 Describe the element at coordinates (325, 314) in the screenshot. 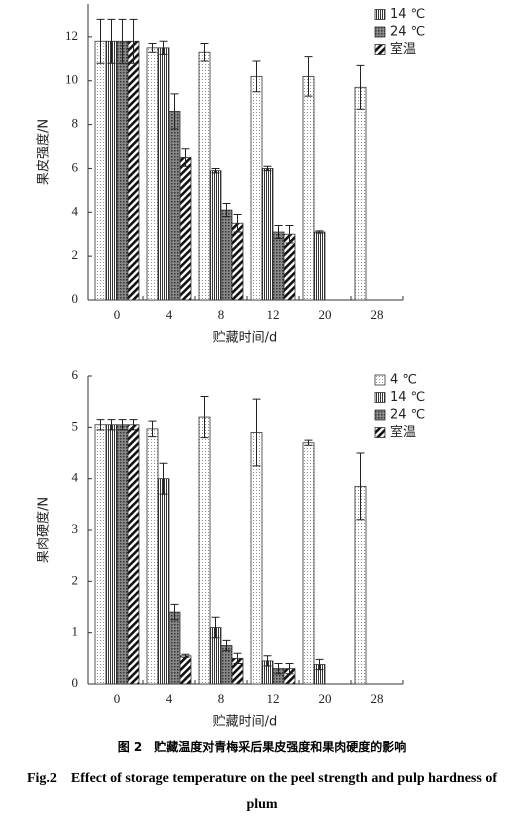

I see `x-tick-label: 20` at that location.